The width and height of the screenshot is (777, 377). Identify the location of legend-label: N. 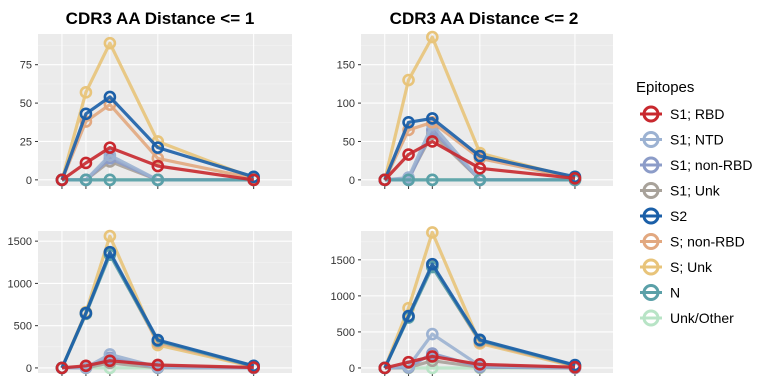
(675, 293).